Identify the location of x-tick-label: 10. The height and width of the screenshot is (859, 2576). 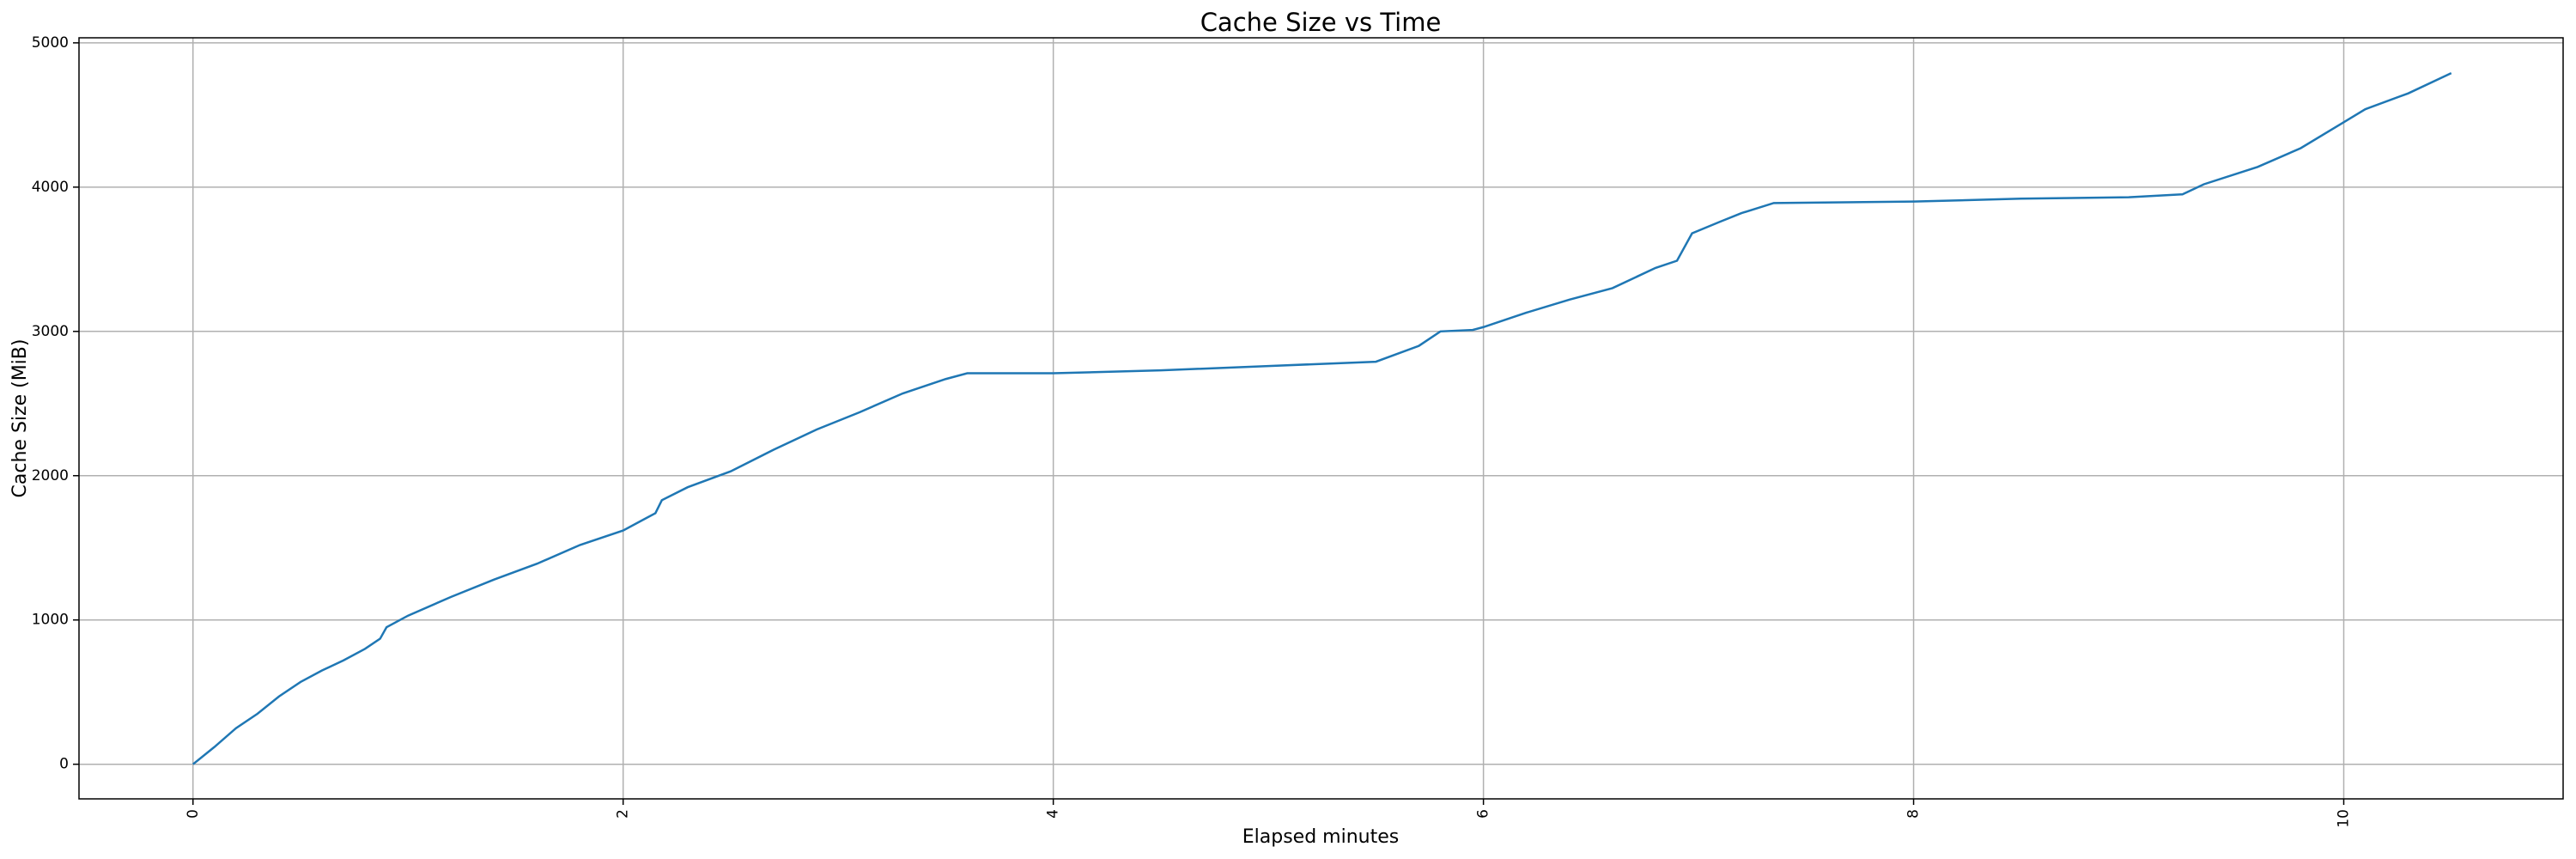
(2345, 819).